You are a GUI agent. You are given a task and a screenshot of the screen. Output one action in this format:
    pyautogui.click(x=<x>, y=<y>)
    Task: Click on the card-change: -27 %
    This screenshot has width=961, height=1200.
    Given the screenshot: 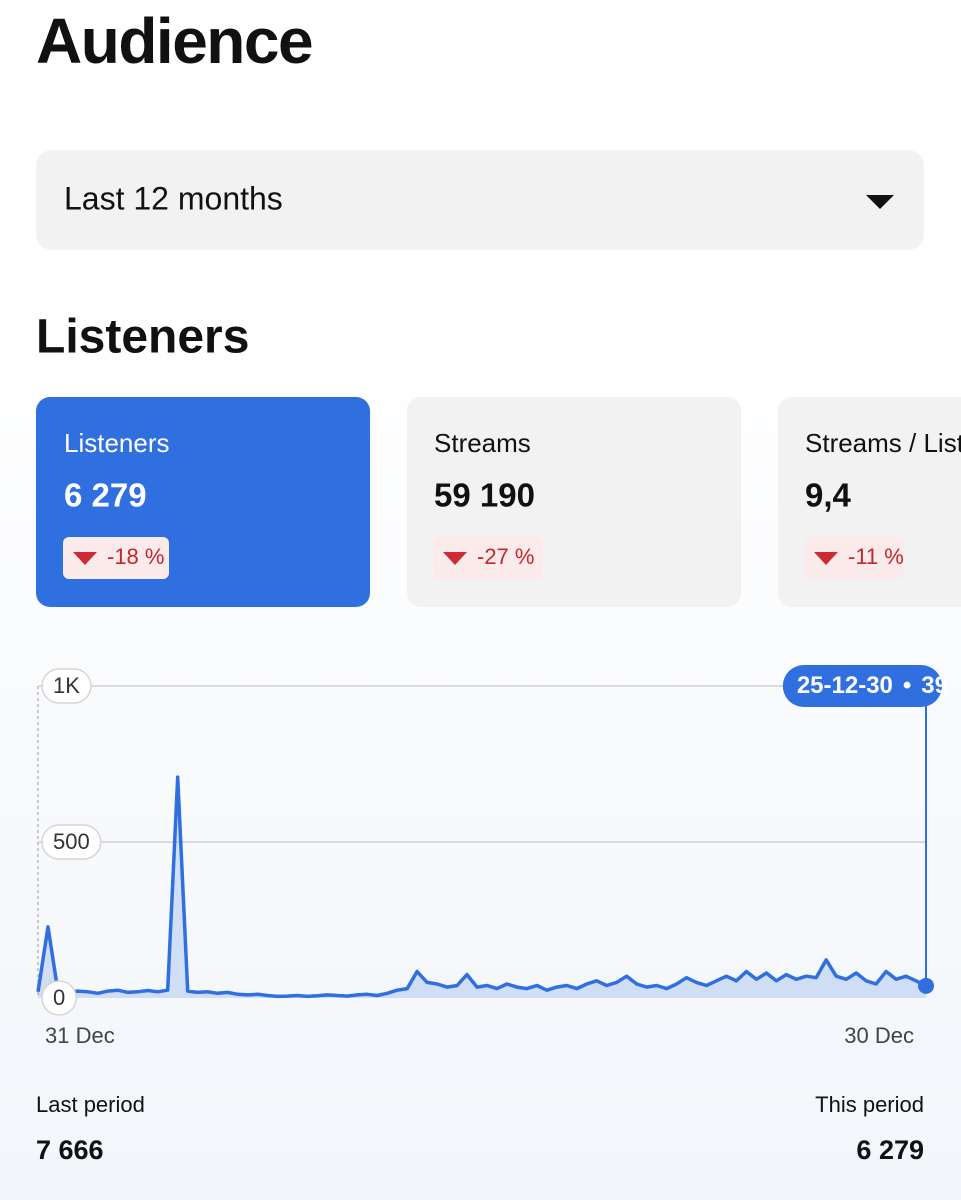 What is the action you would take?
    pyautogui.click(x=505, y=556)
    